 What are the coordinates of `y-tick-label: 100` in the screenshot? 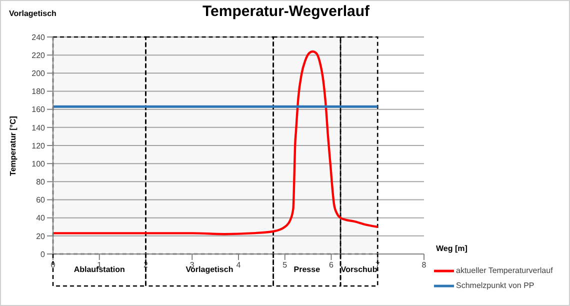 It's located at (39, 163).